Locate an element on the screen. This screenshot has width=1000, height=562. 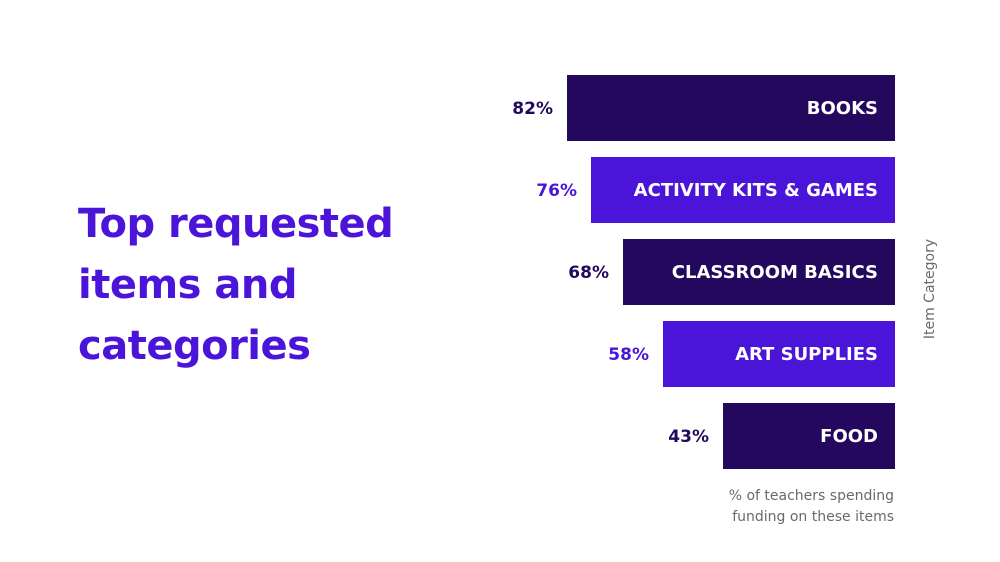
bar-art-supplies is located at coordinates (779, 354).